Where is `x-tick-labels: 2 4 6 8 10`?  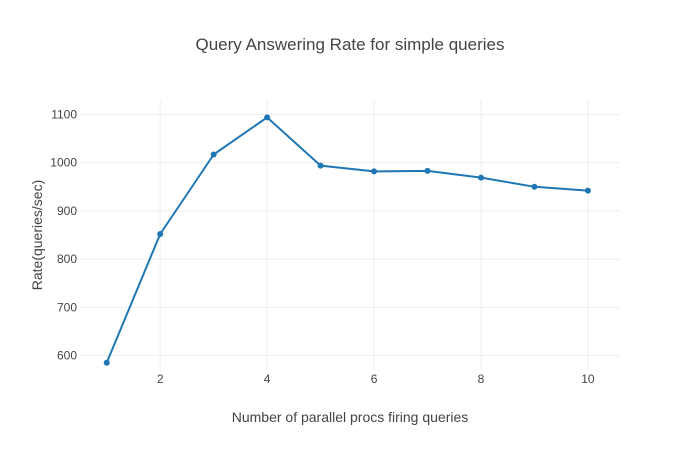 x-tick-labels: 2 4 6 8 10 is located at coordinates (376, 379).